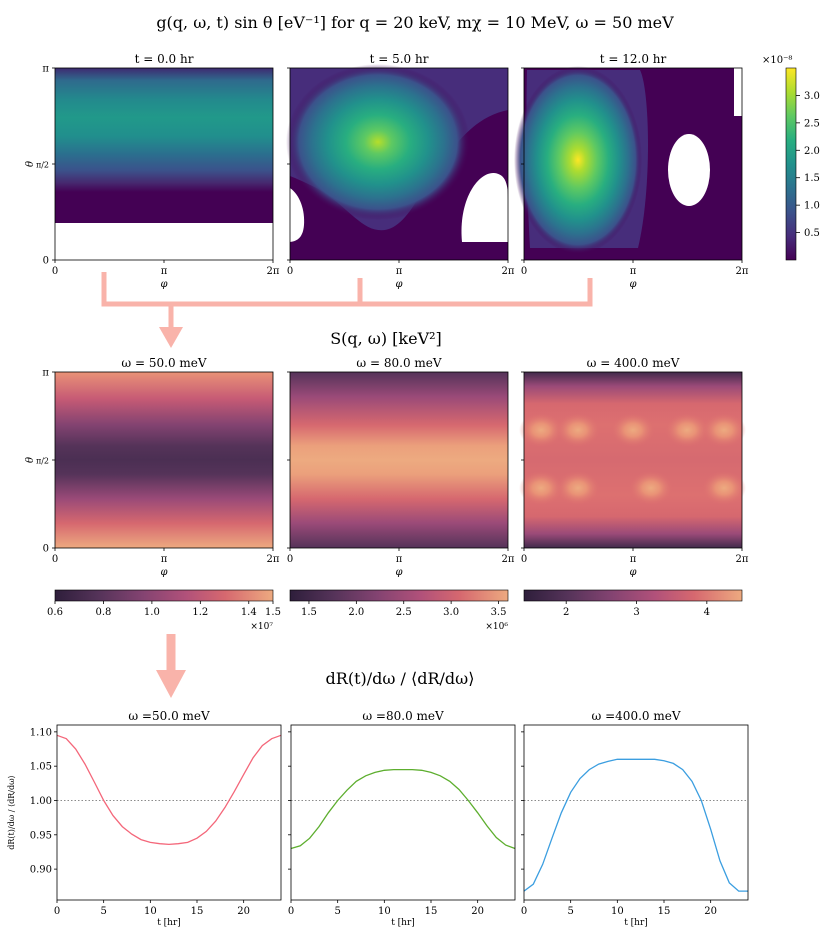 The width and height of the screenshot is (831, 950). I want to click on colorbar-tick-label: 0.6, so click(55, 612).